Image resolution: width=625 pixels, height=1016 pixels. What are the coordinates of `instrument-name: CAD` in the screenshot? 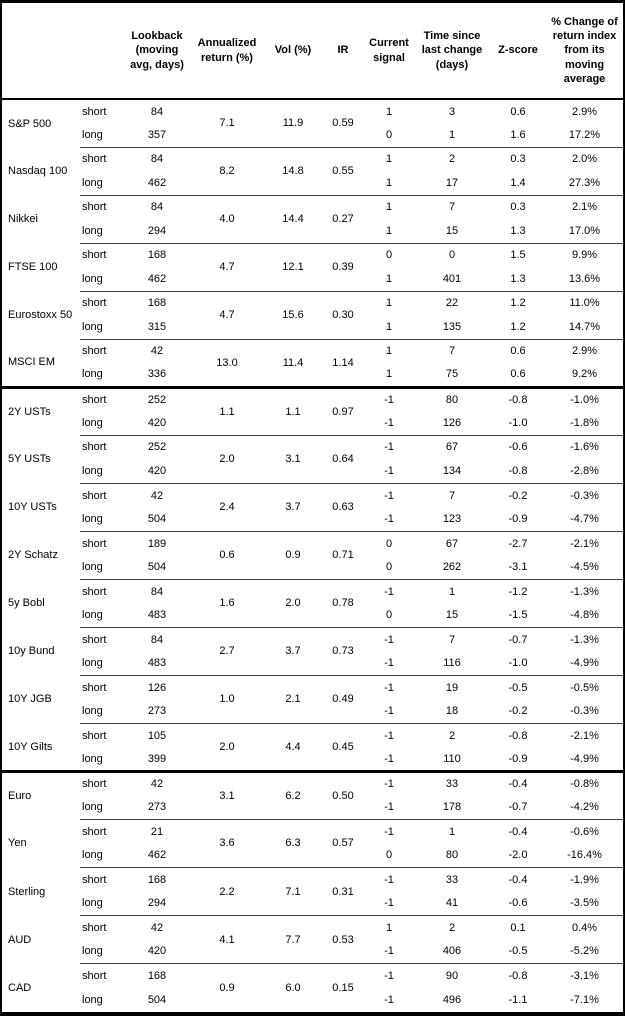 It's located at (20, 987).